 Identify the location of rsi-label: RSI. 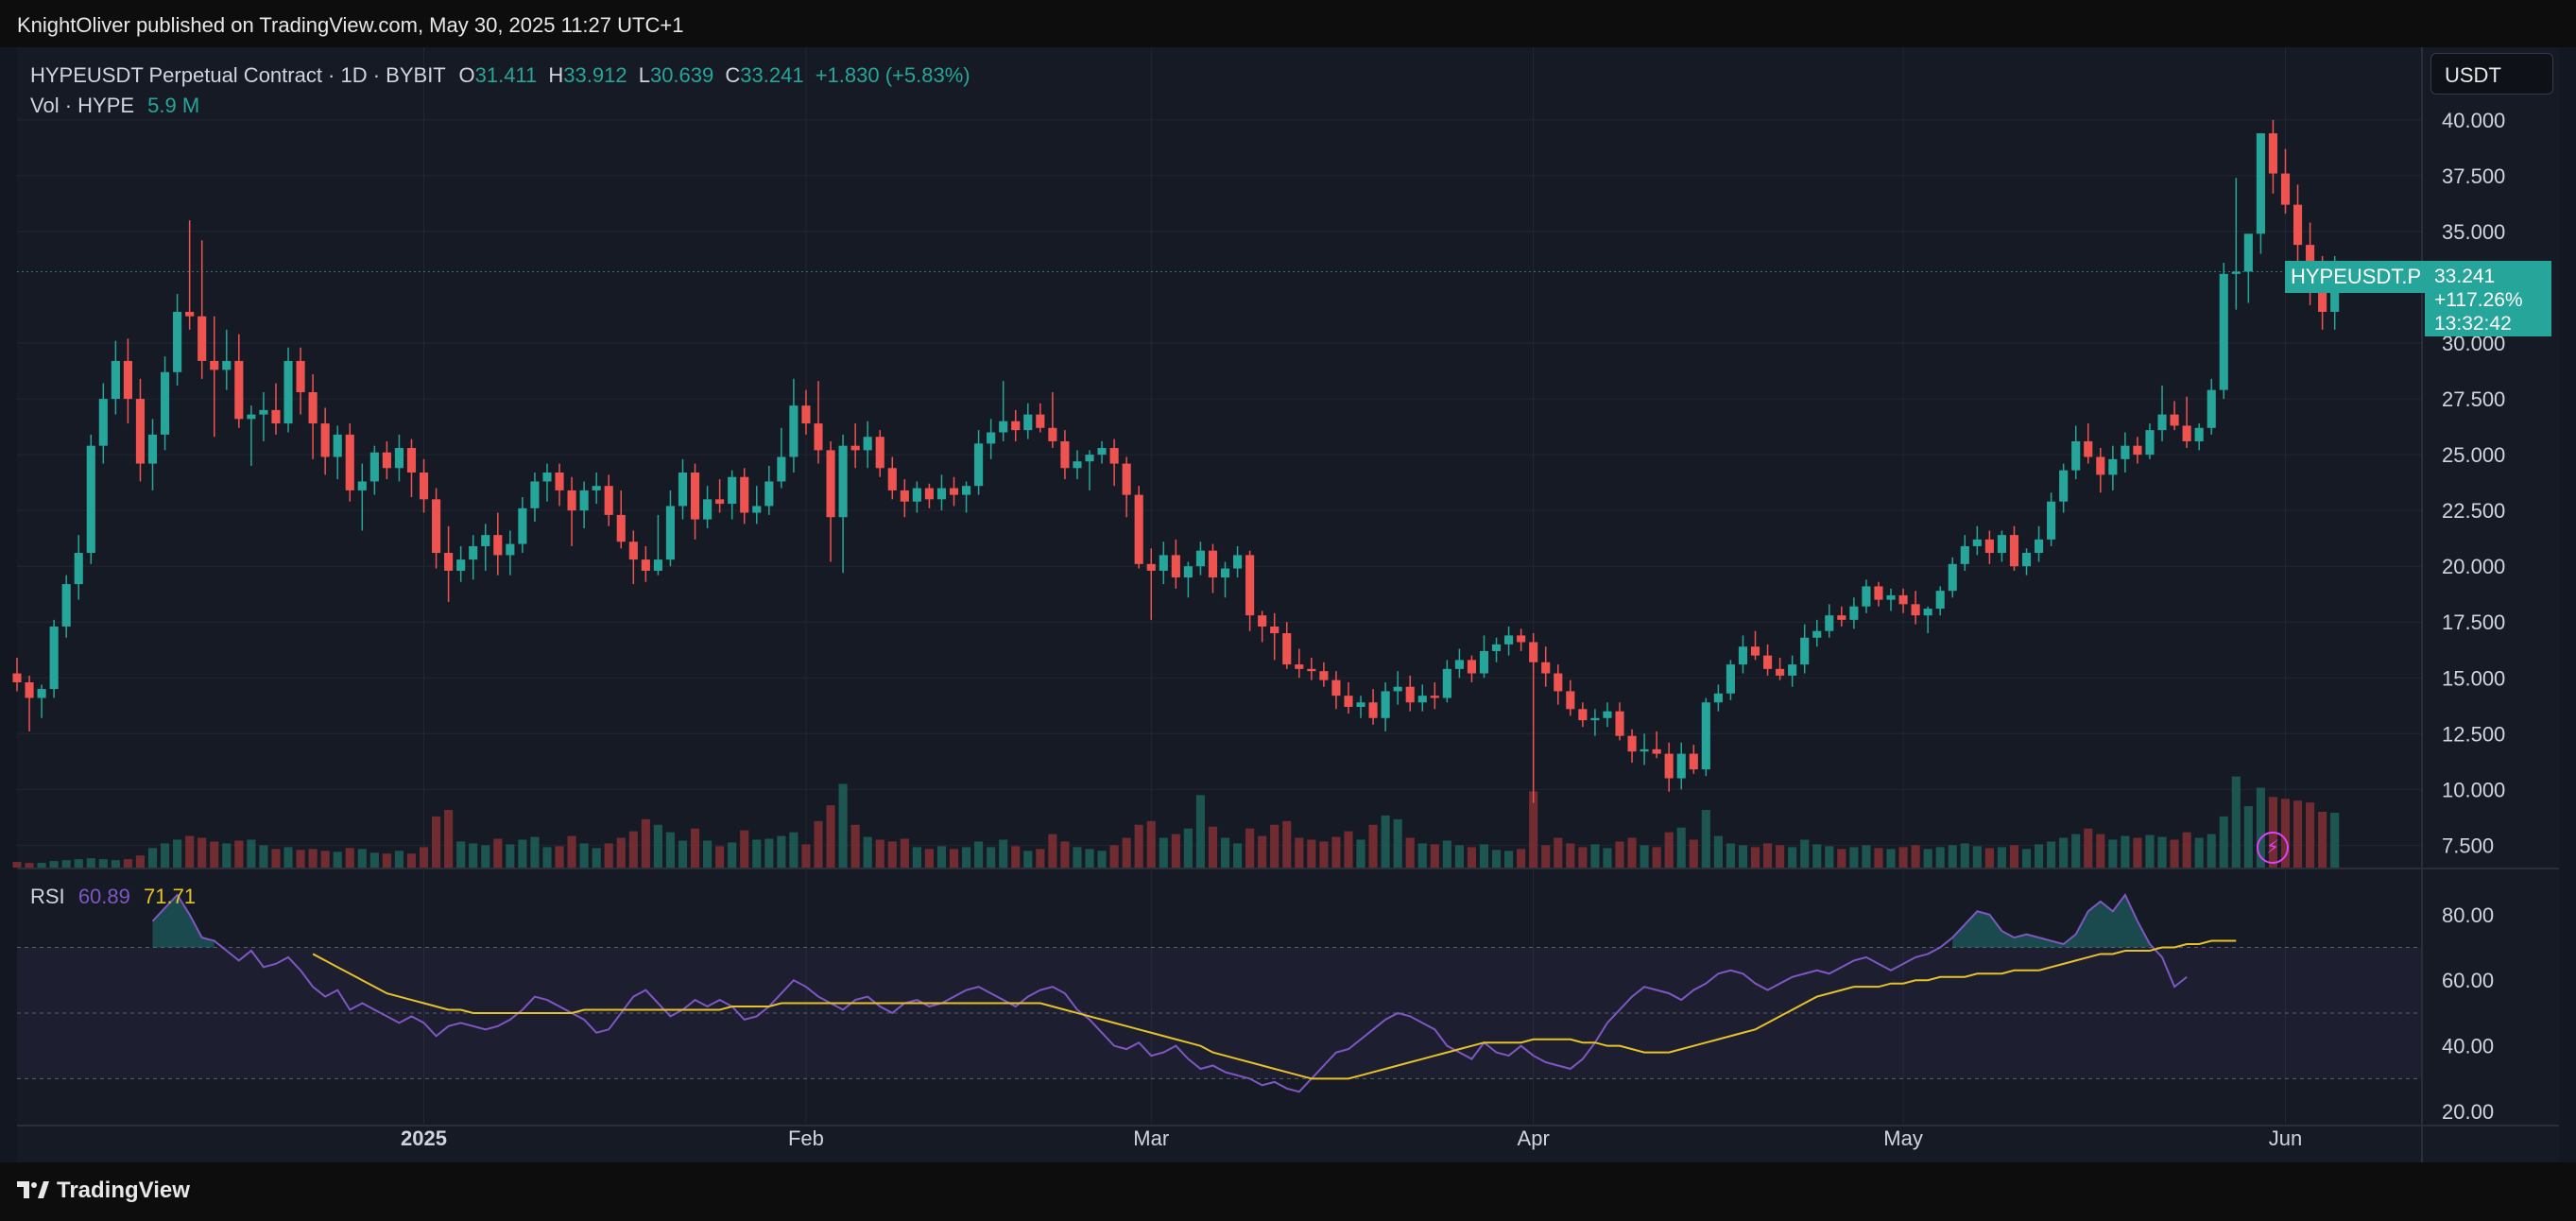
(47, 897).